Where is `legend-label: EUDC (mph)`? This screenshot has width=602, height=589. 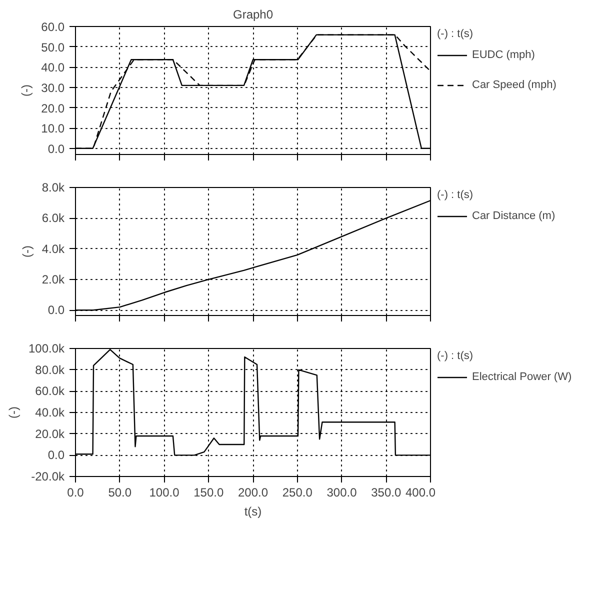
legend-label: EUDC (mph) is located at coordinates (504, 55).